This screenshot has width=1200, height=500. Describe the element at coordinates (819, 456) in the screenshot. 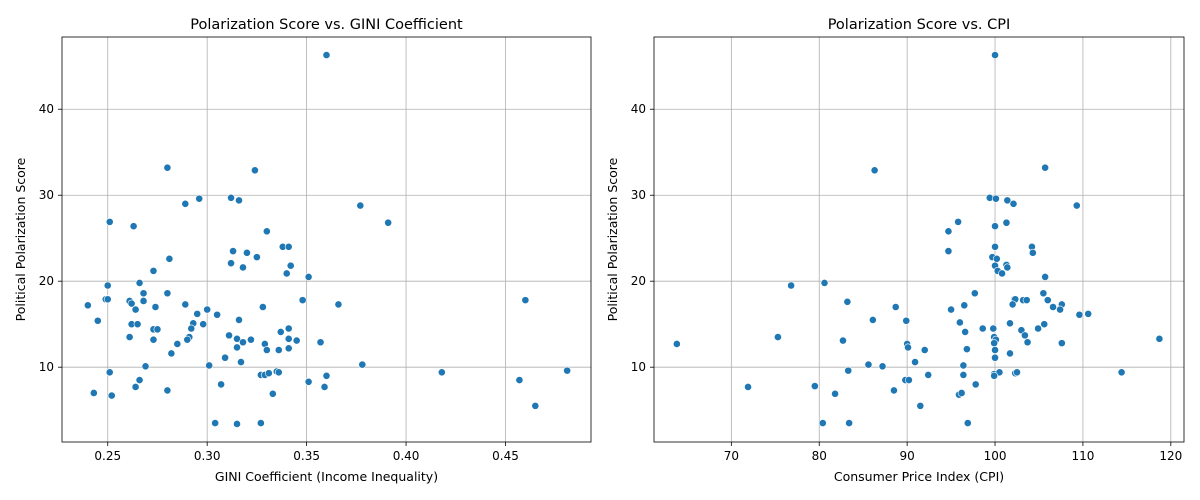

I see `x-tick-label: 80` at that location.